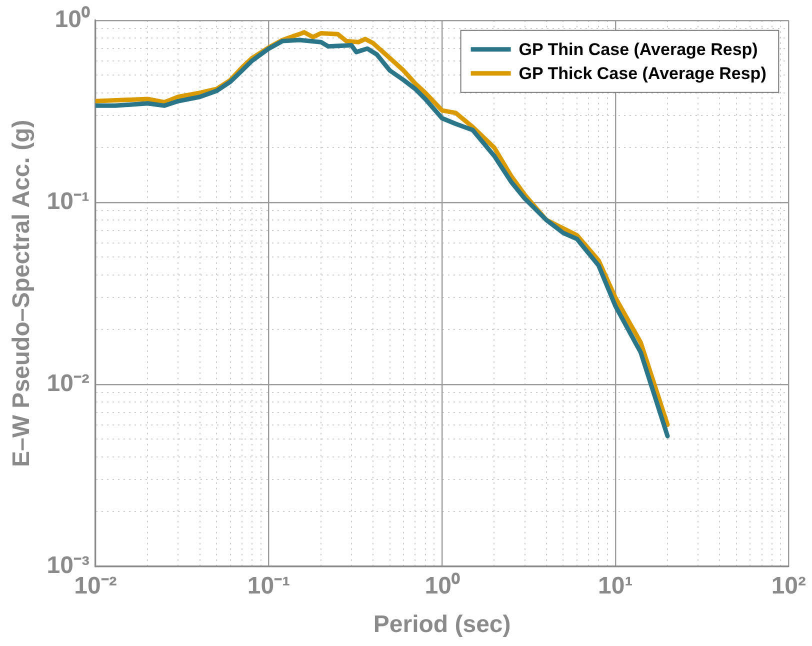 This screenshot has width=812, height=646. Describe the element at coordinates (22, 293) in the screenshot. I see `y-axis-title: E–W Pseudo–Spectral Acc. (g)` at that location.